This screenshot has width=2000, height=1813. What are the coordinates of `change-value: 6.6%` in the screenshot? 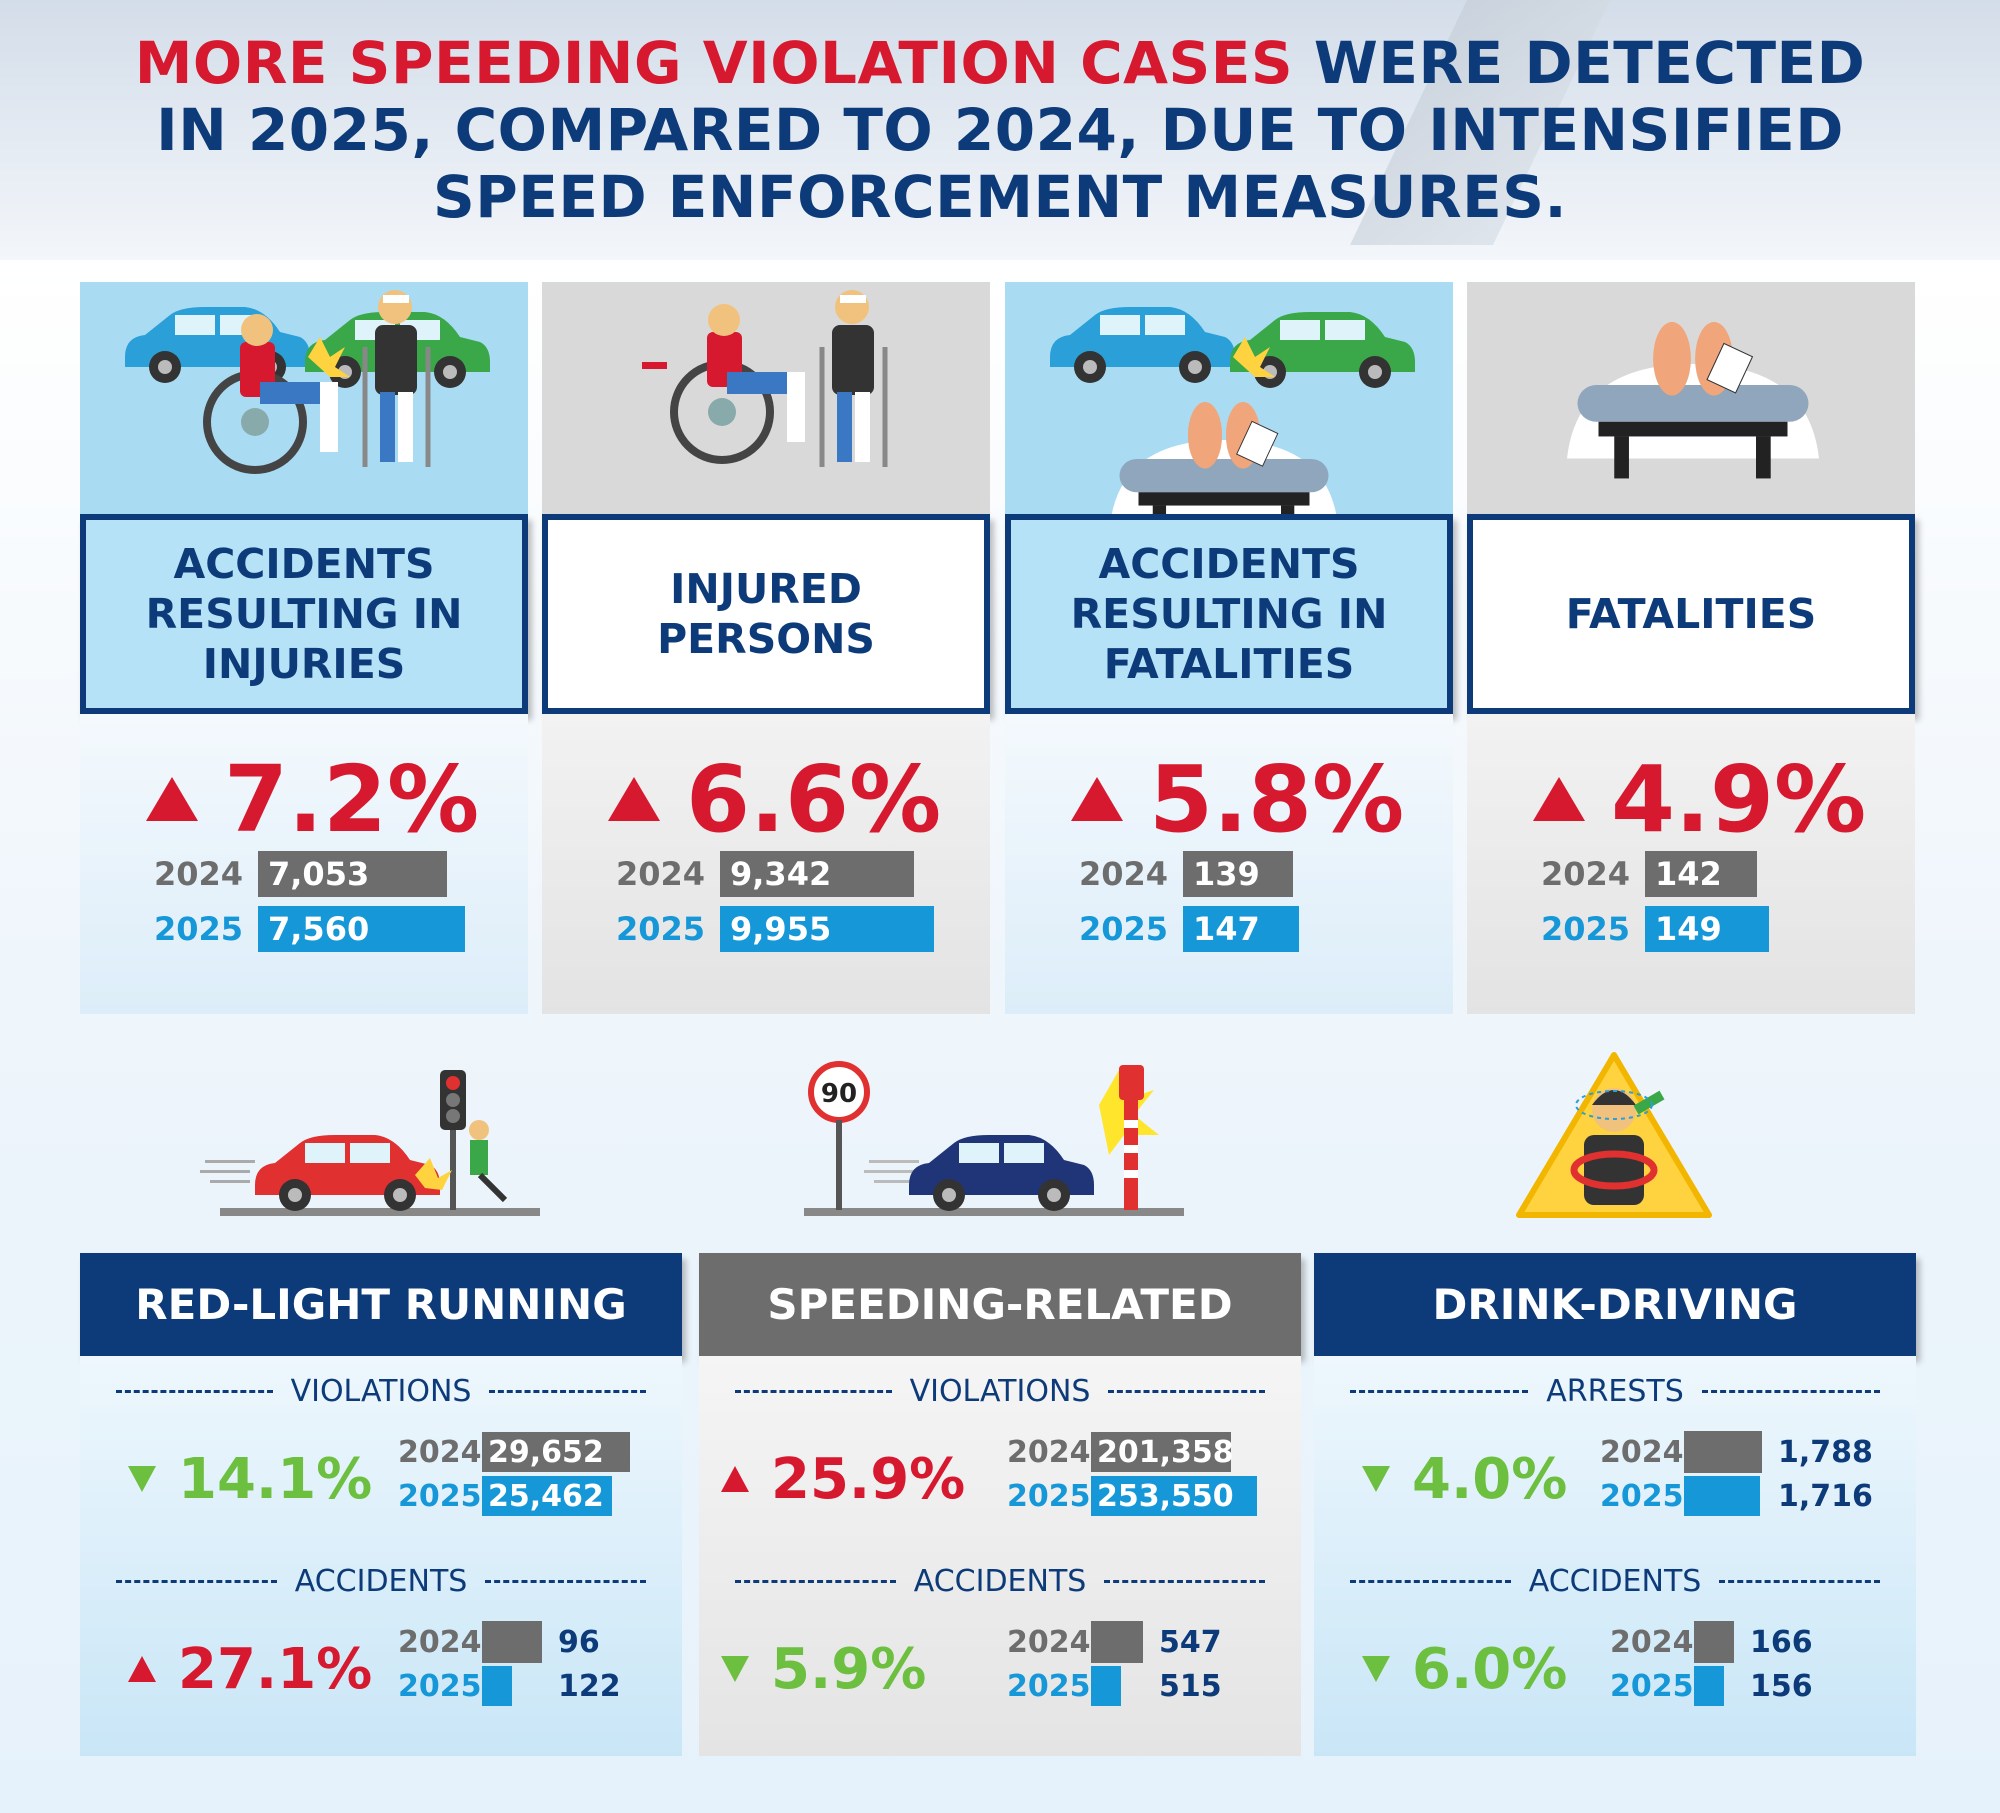 It's located at (814, 799).